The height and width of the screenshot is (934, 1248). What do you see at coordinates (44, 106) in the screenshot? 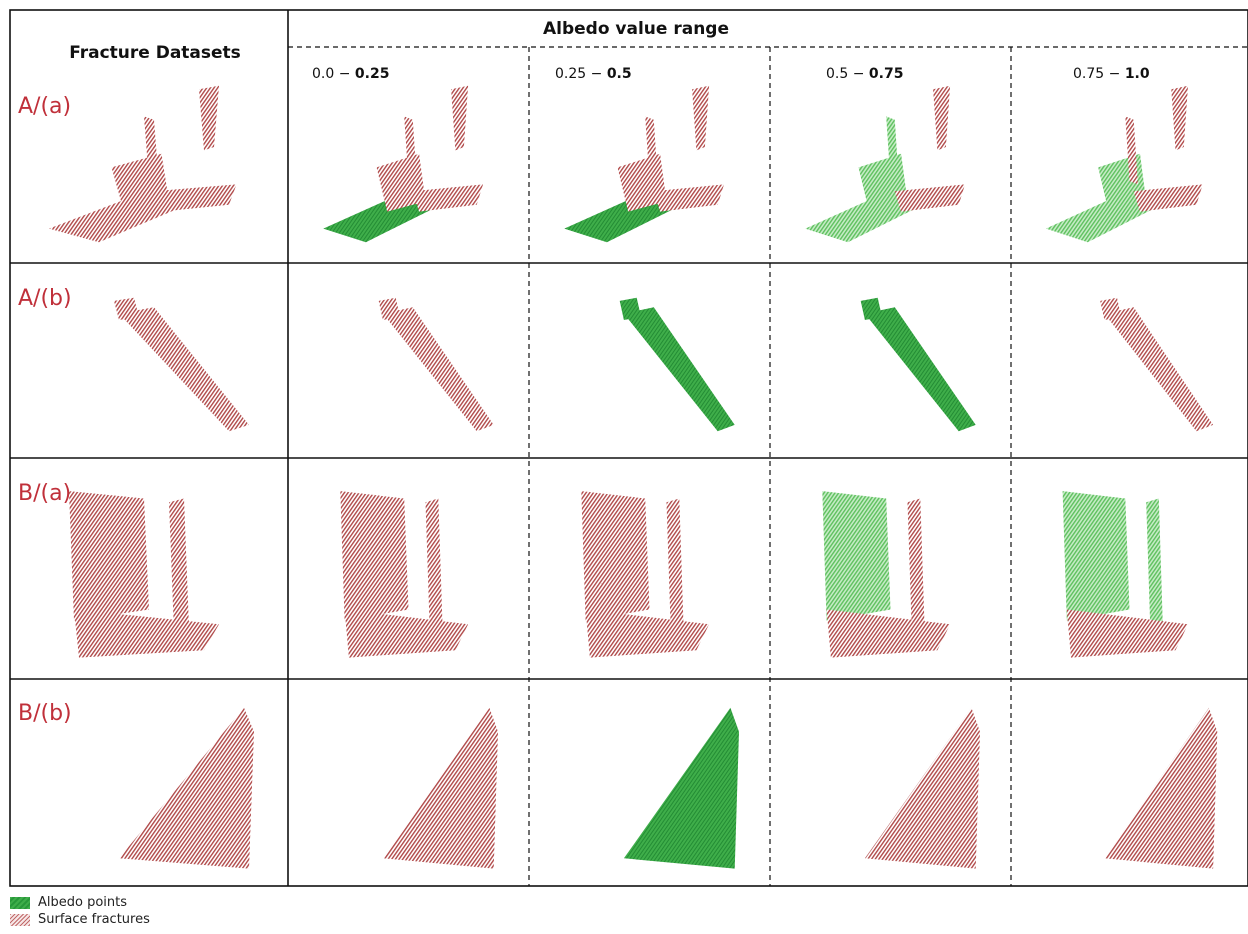
I see `row-label-a-a: A/(a)` at bounding box center [44, 106].